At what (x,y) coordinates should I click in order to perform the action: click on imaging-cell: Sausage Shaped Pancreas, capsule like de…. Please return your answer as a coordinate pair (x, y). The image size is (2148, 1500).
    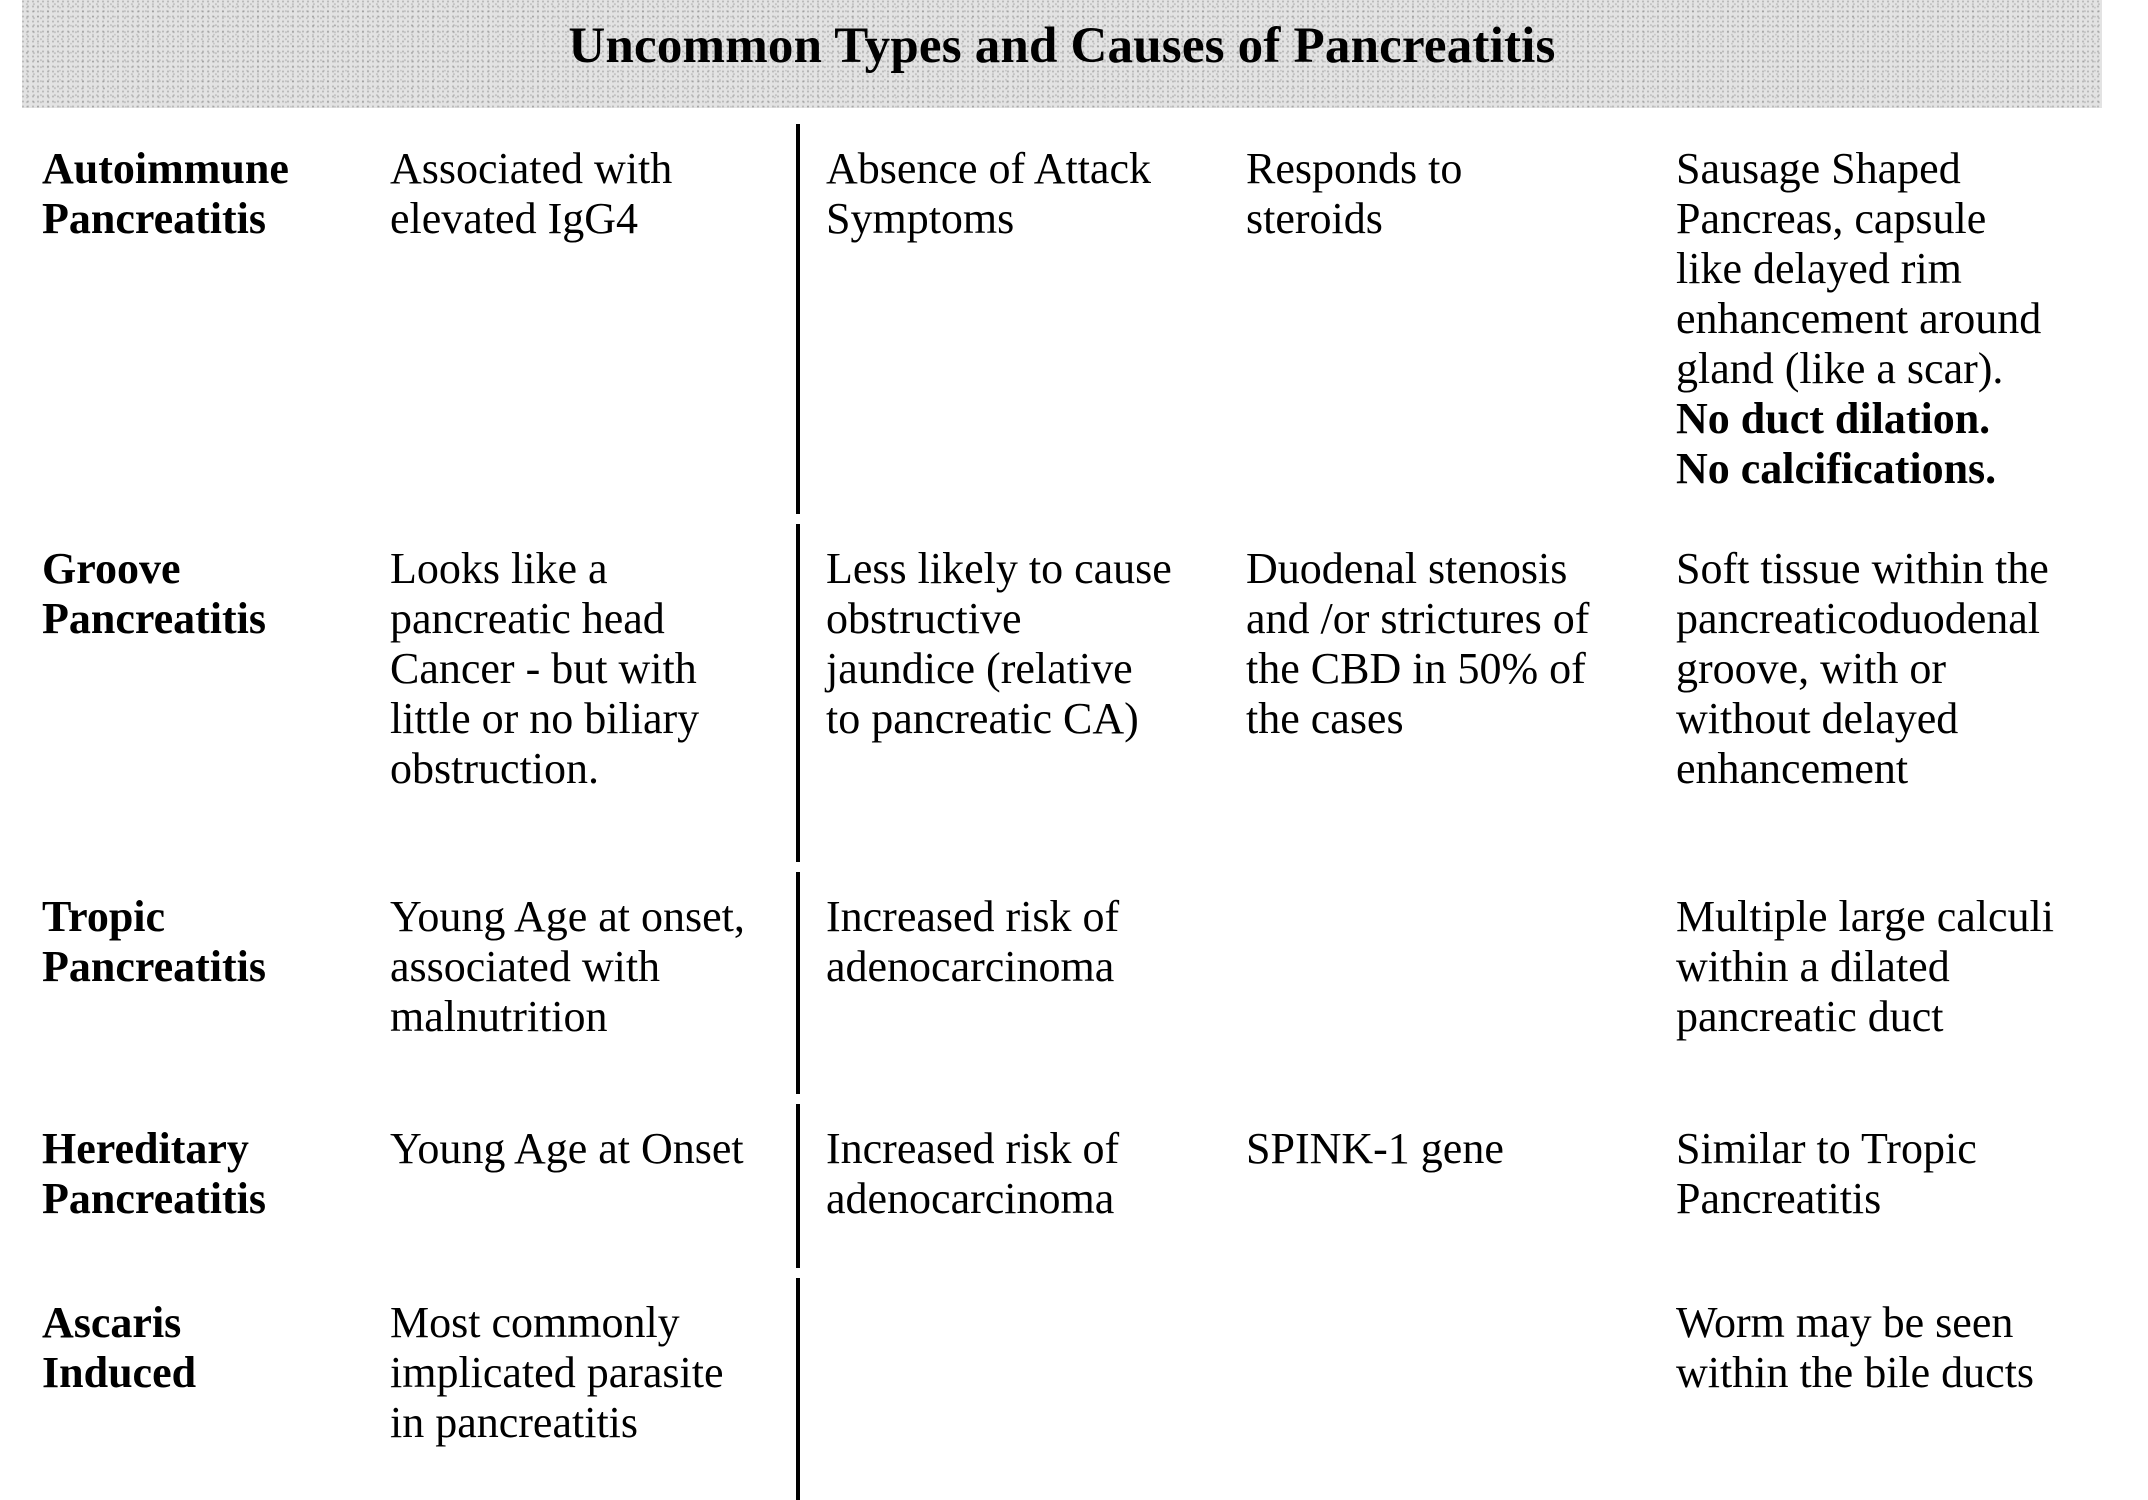
    Looking at the image, I should click on (1859, 318).